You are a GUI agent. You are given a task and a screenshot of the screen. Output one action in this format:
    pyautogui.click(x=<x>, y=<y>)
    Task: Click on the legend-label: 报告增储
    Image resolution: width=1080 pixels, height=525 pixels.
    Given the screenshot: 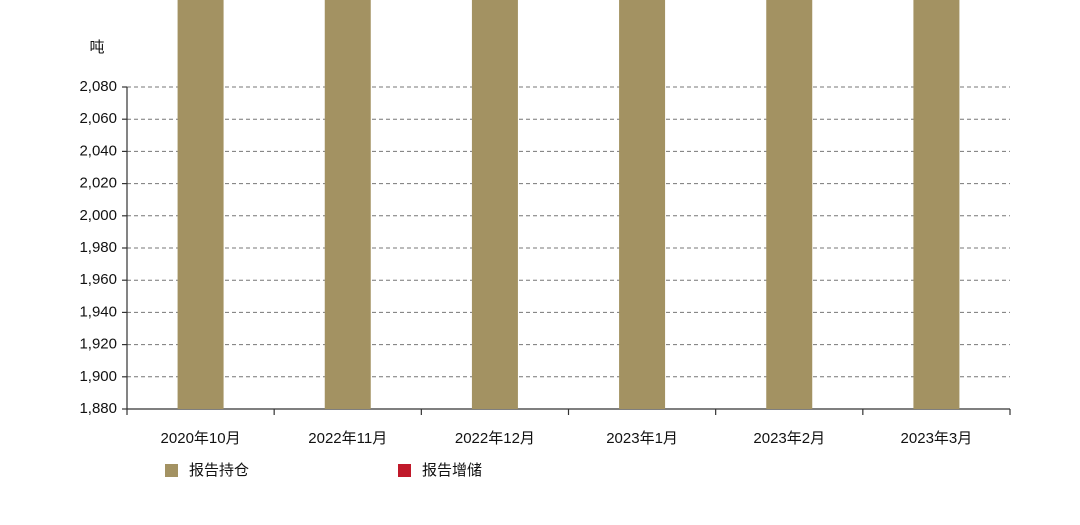 What is the action you would take?
    pyautogui.click(x=452, y=470)
    